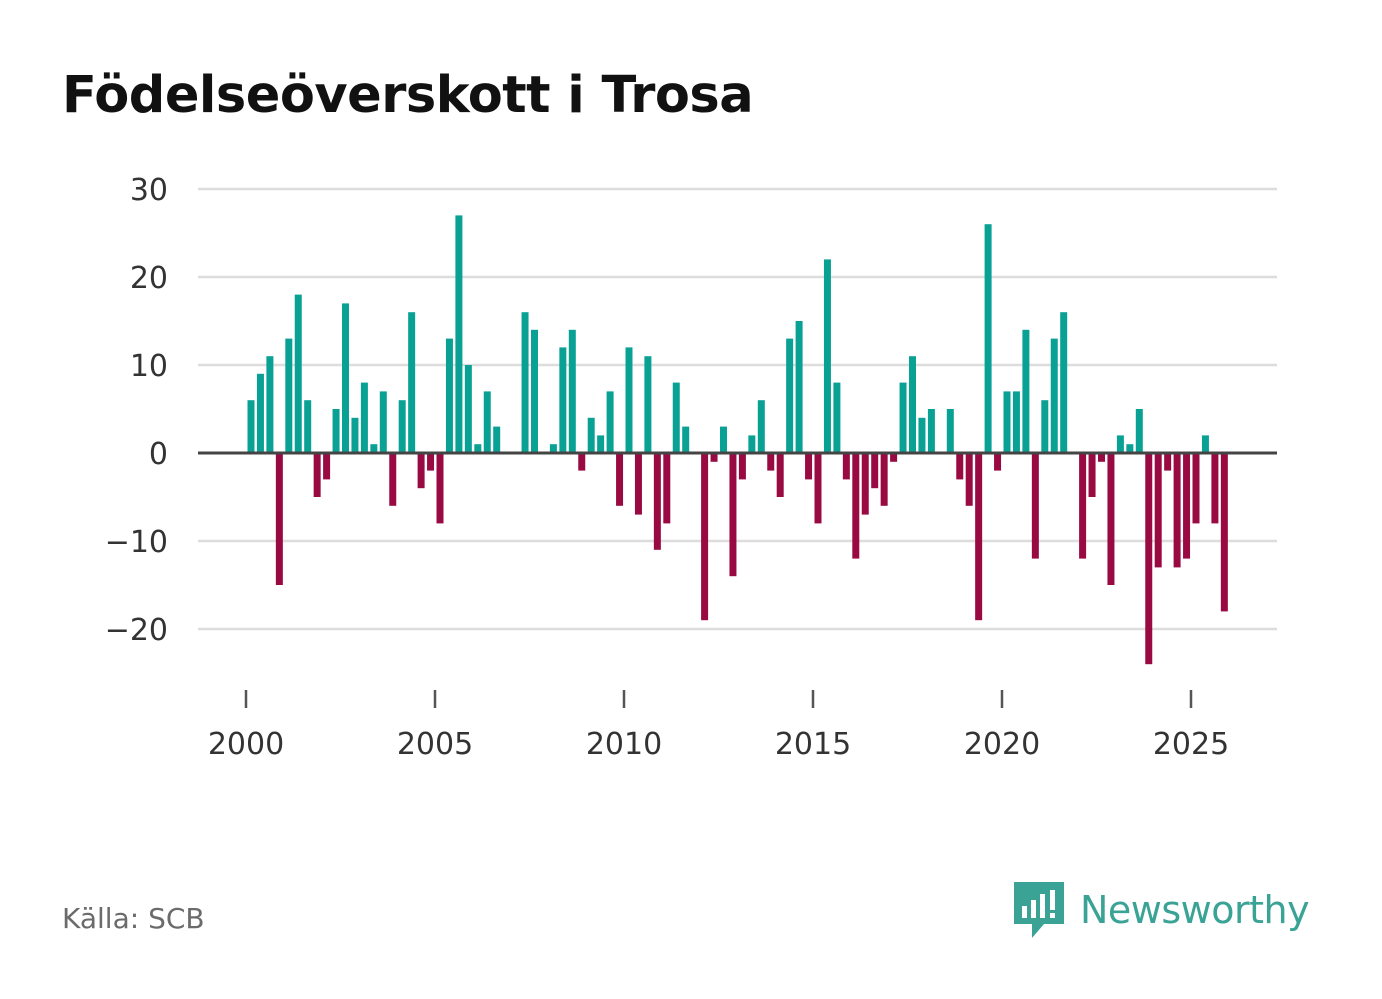 This screenshot has width=1382, height=999. What do you see at coordinates (1191, 744) in the screenshot?
I see `x-tick-label: 2025` at bounding box center [1191, 744].